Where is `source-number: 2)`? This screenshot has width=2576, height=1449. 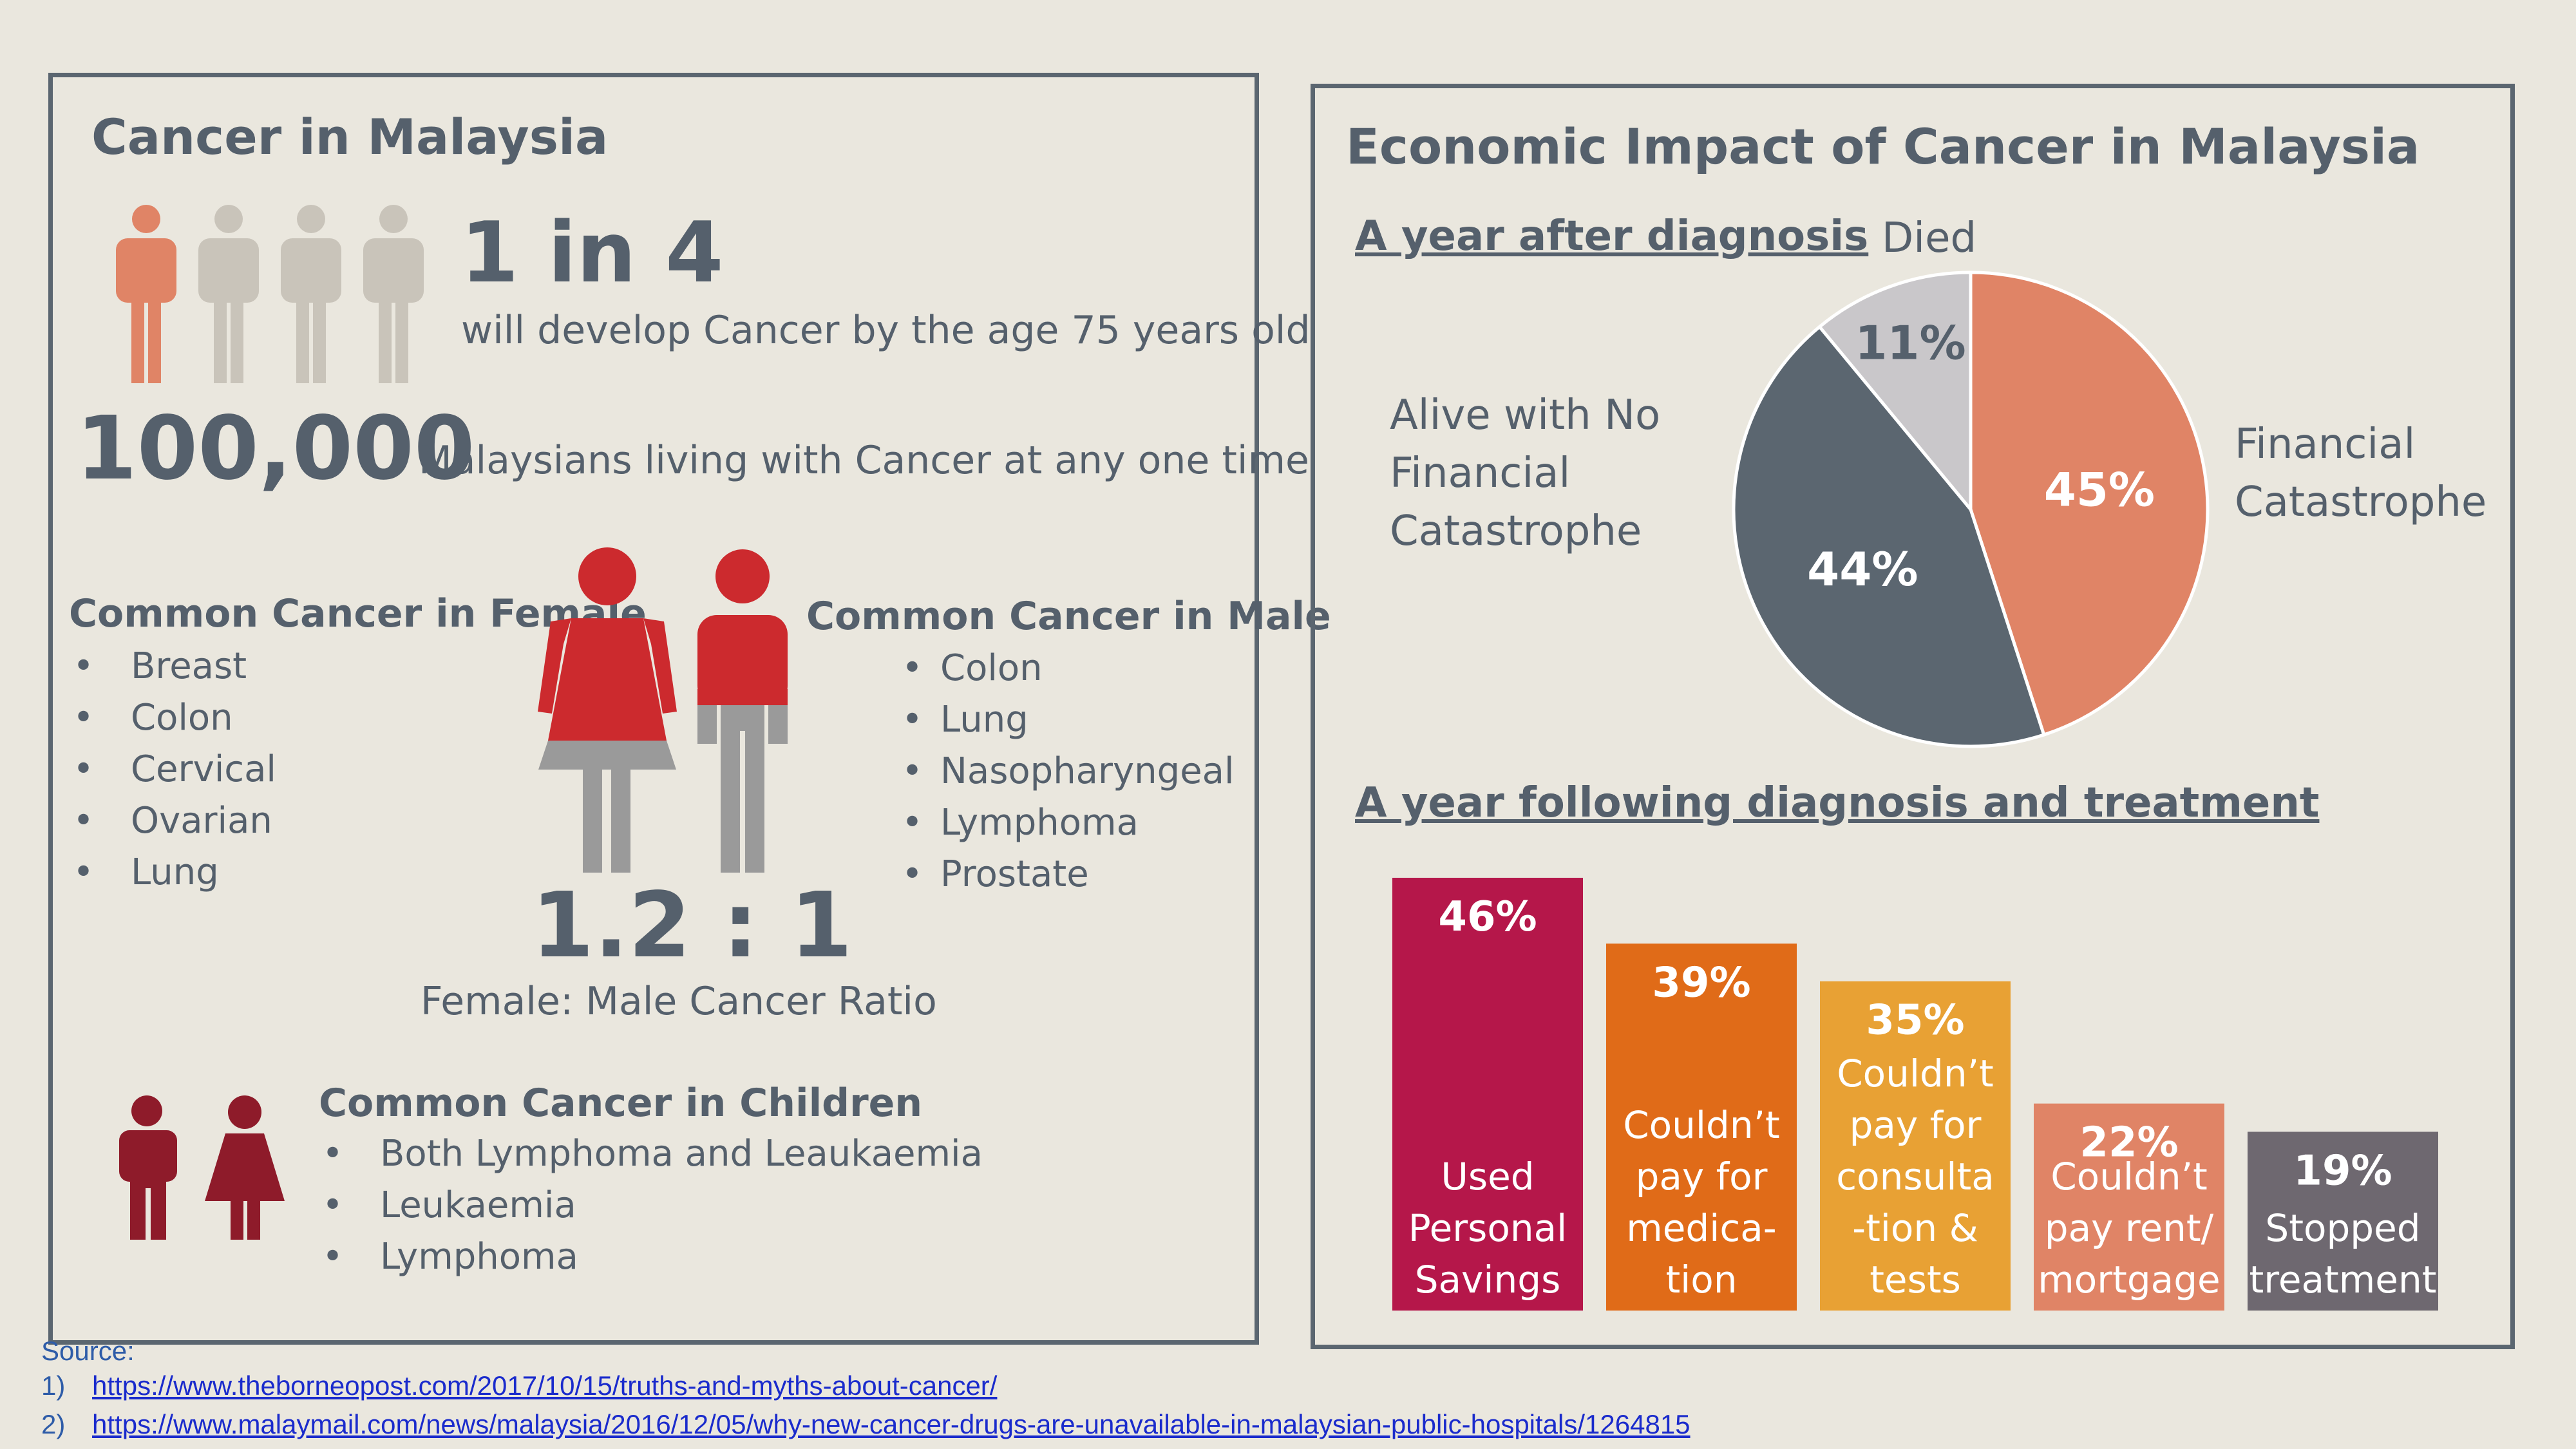
source-number: 2) is located at coordinates (54, 1424).